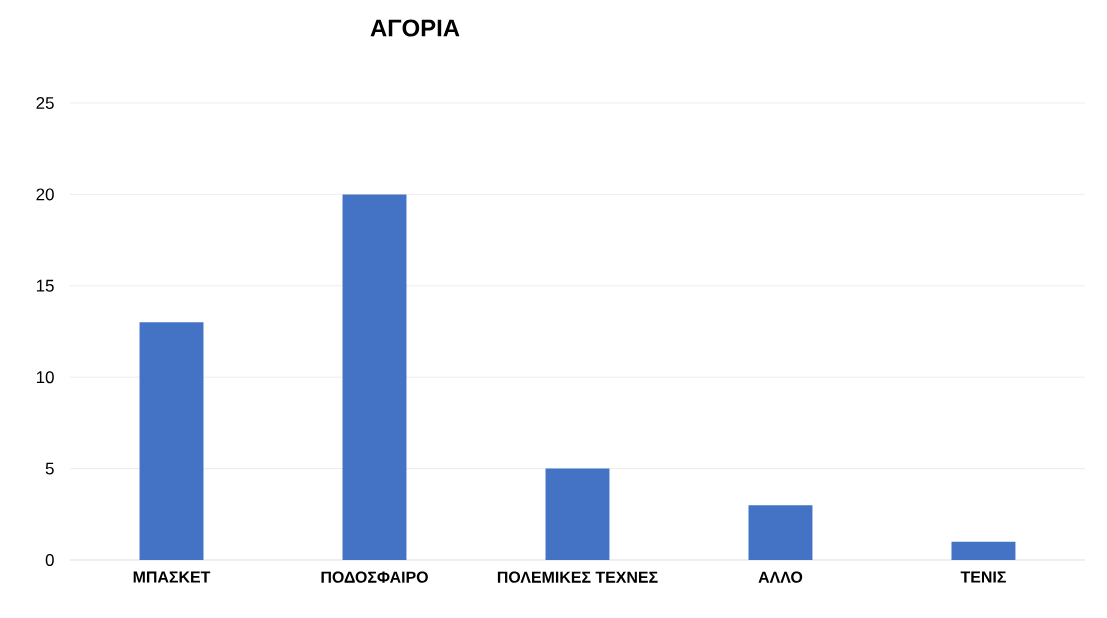 The height and width of the screenshot is (618, 1107). I want to click on y-tick-label: 15, so click(45, 285).